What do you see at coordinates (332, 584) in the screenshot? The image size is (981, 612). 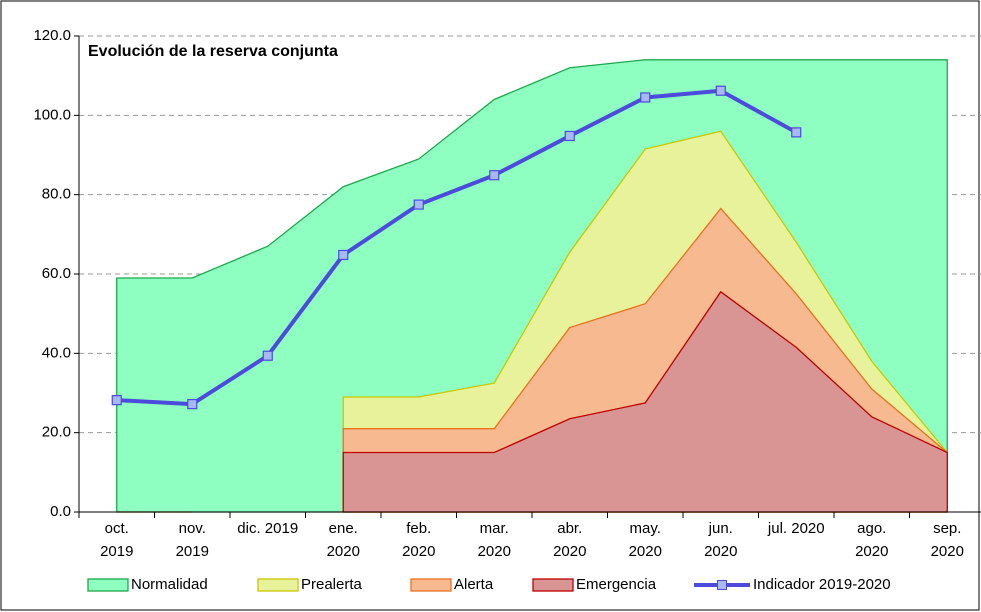 I see `legend-label: Prealerta` at bounding box center [332, 584].